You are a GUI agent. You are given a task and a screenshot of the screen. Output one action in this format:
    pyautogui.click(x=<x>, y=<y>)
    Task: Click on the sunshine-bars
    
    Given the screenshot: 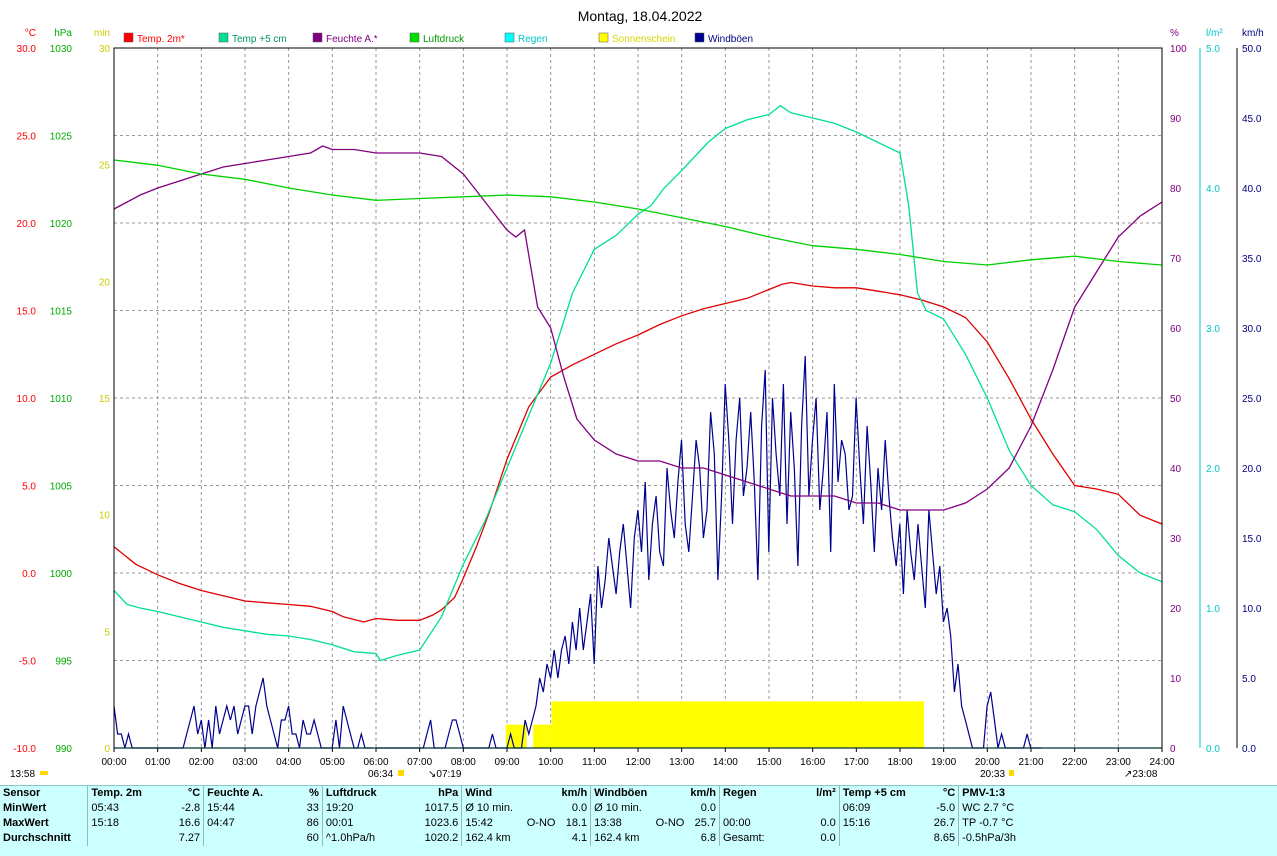 What is the action you would take?
    pyautogui.click(x=715, y=724)
    